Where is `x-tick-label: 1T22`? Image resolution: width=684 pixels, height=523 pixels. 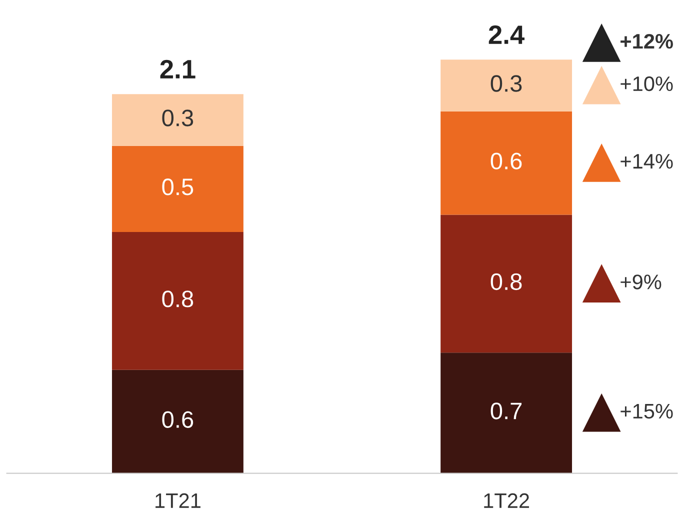 x-tick-label: 1T22 is located at coordinates (506, 500).